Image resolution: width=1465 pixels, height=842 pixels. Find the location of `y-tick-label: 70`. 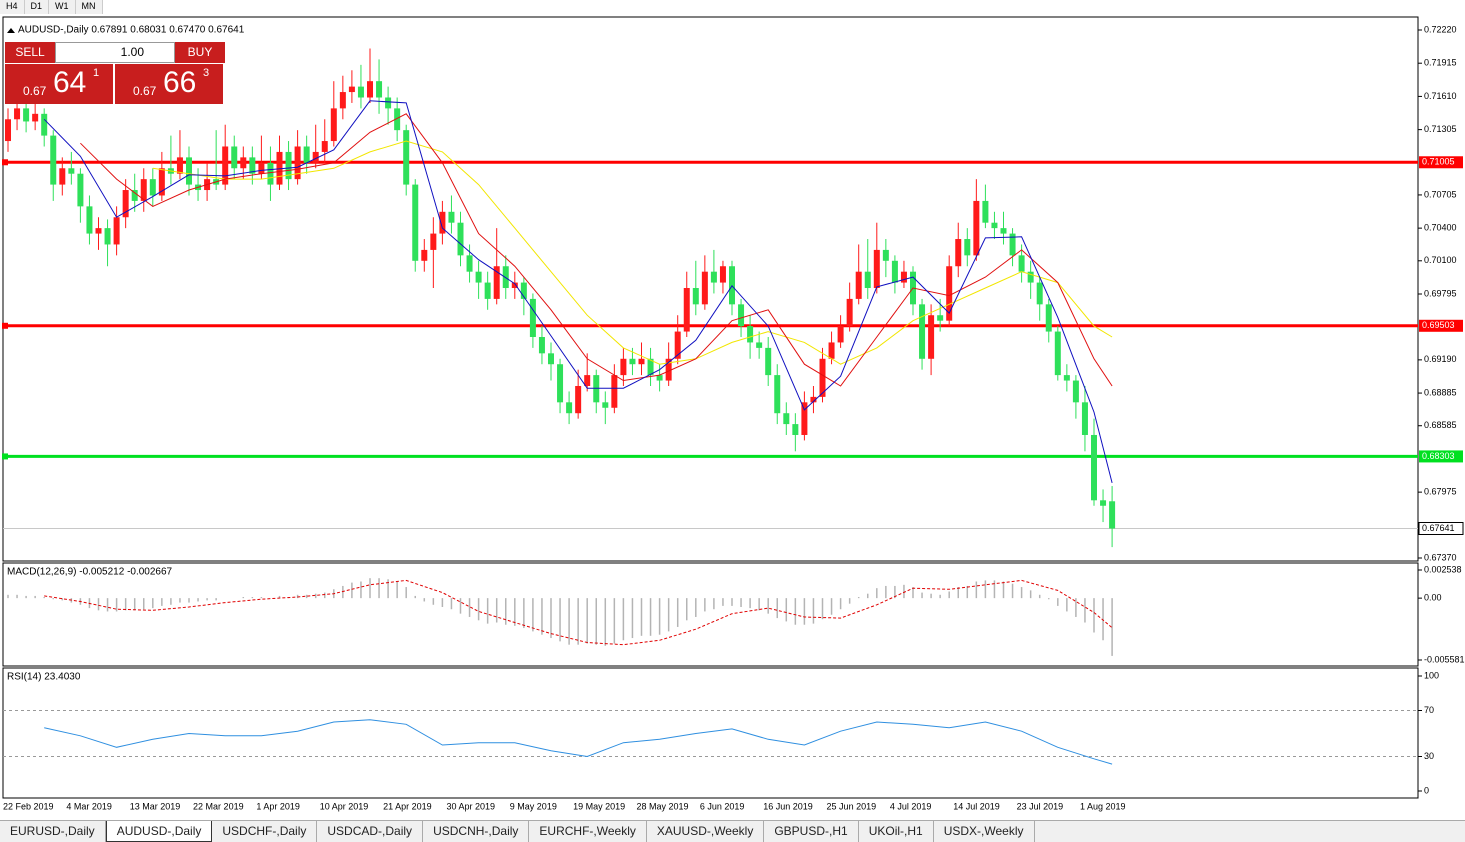

y-tick-label: 70 is located at coordinates (1429, 710).